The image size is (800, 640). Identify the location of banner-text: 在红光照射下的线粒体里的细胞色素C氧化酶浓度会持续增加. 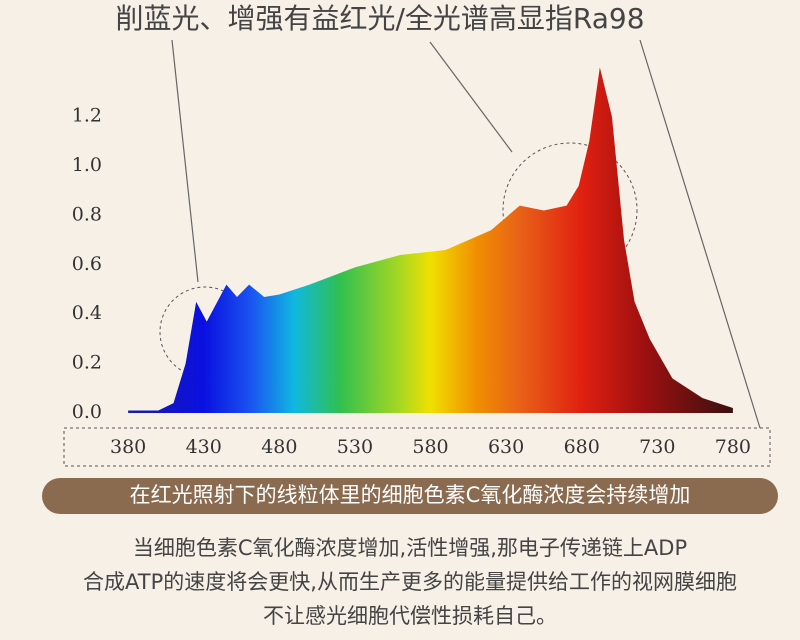
(410, 495).